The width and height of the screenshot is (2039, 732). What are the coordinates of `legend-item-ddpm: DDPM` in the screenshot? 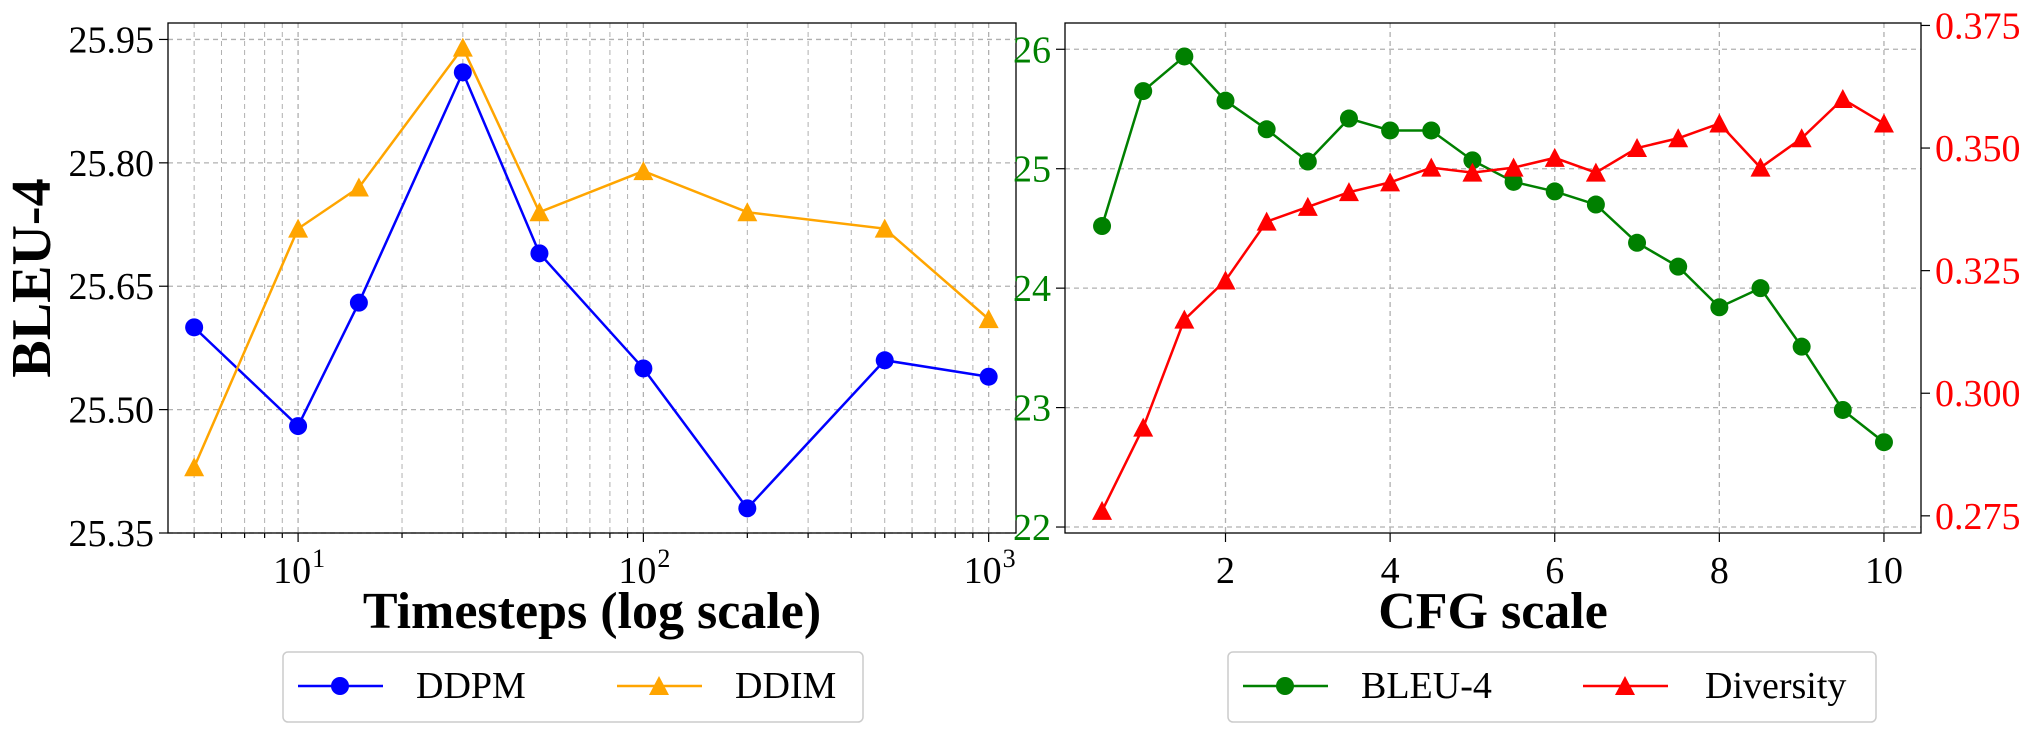 It's located at (412, 686).